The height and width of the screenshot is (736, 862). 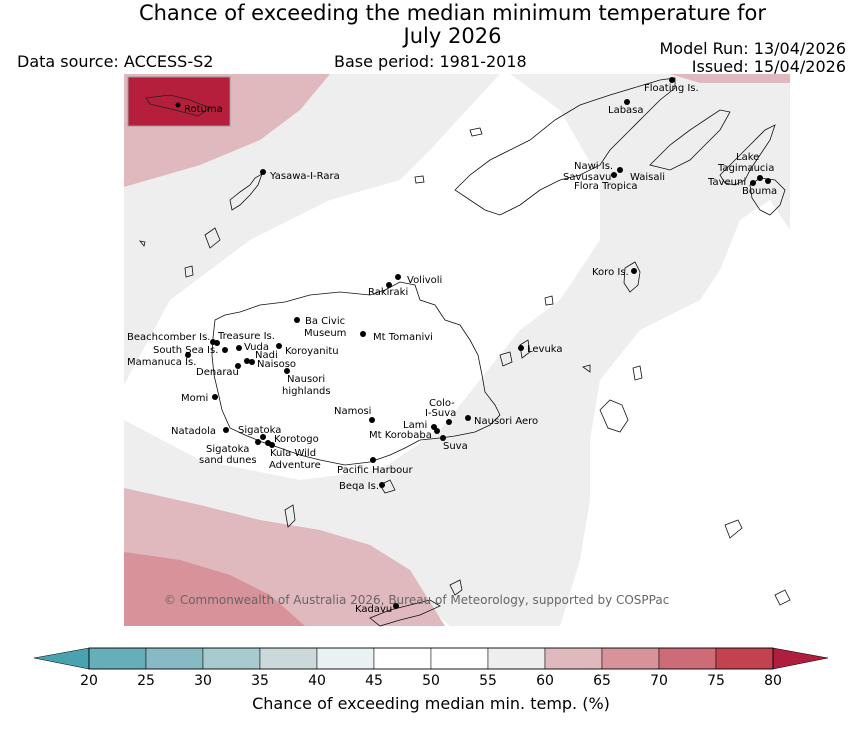 I want to click on colorbar-tick-45: 45, so click(x=374, y=681).